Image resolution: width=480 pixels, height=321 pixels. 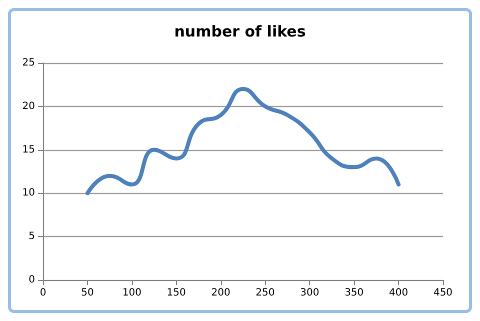 What do you see at coordinates (28, 63) in the screenshot?
I see `y-tick-label: 25` at bounding box center [28, 63].